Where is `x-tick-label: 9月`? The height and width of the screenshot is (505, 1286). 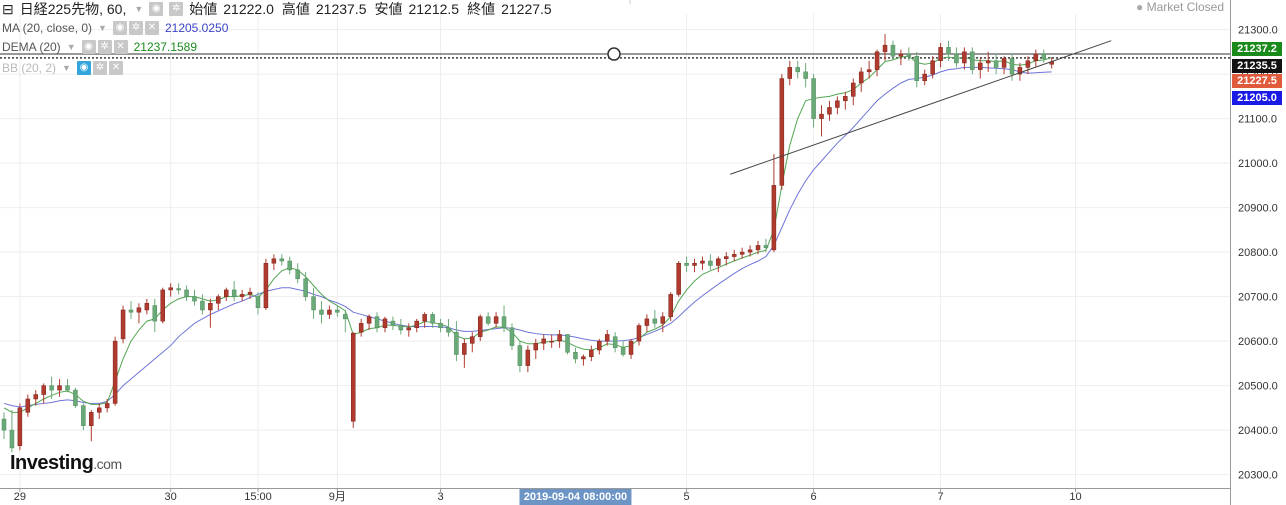
x-tick-label: 9月 is located at coordinates (337, 497).